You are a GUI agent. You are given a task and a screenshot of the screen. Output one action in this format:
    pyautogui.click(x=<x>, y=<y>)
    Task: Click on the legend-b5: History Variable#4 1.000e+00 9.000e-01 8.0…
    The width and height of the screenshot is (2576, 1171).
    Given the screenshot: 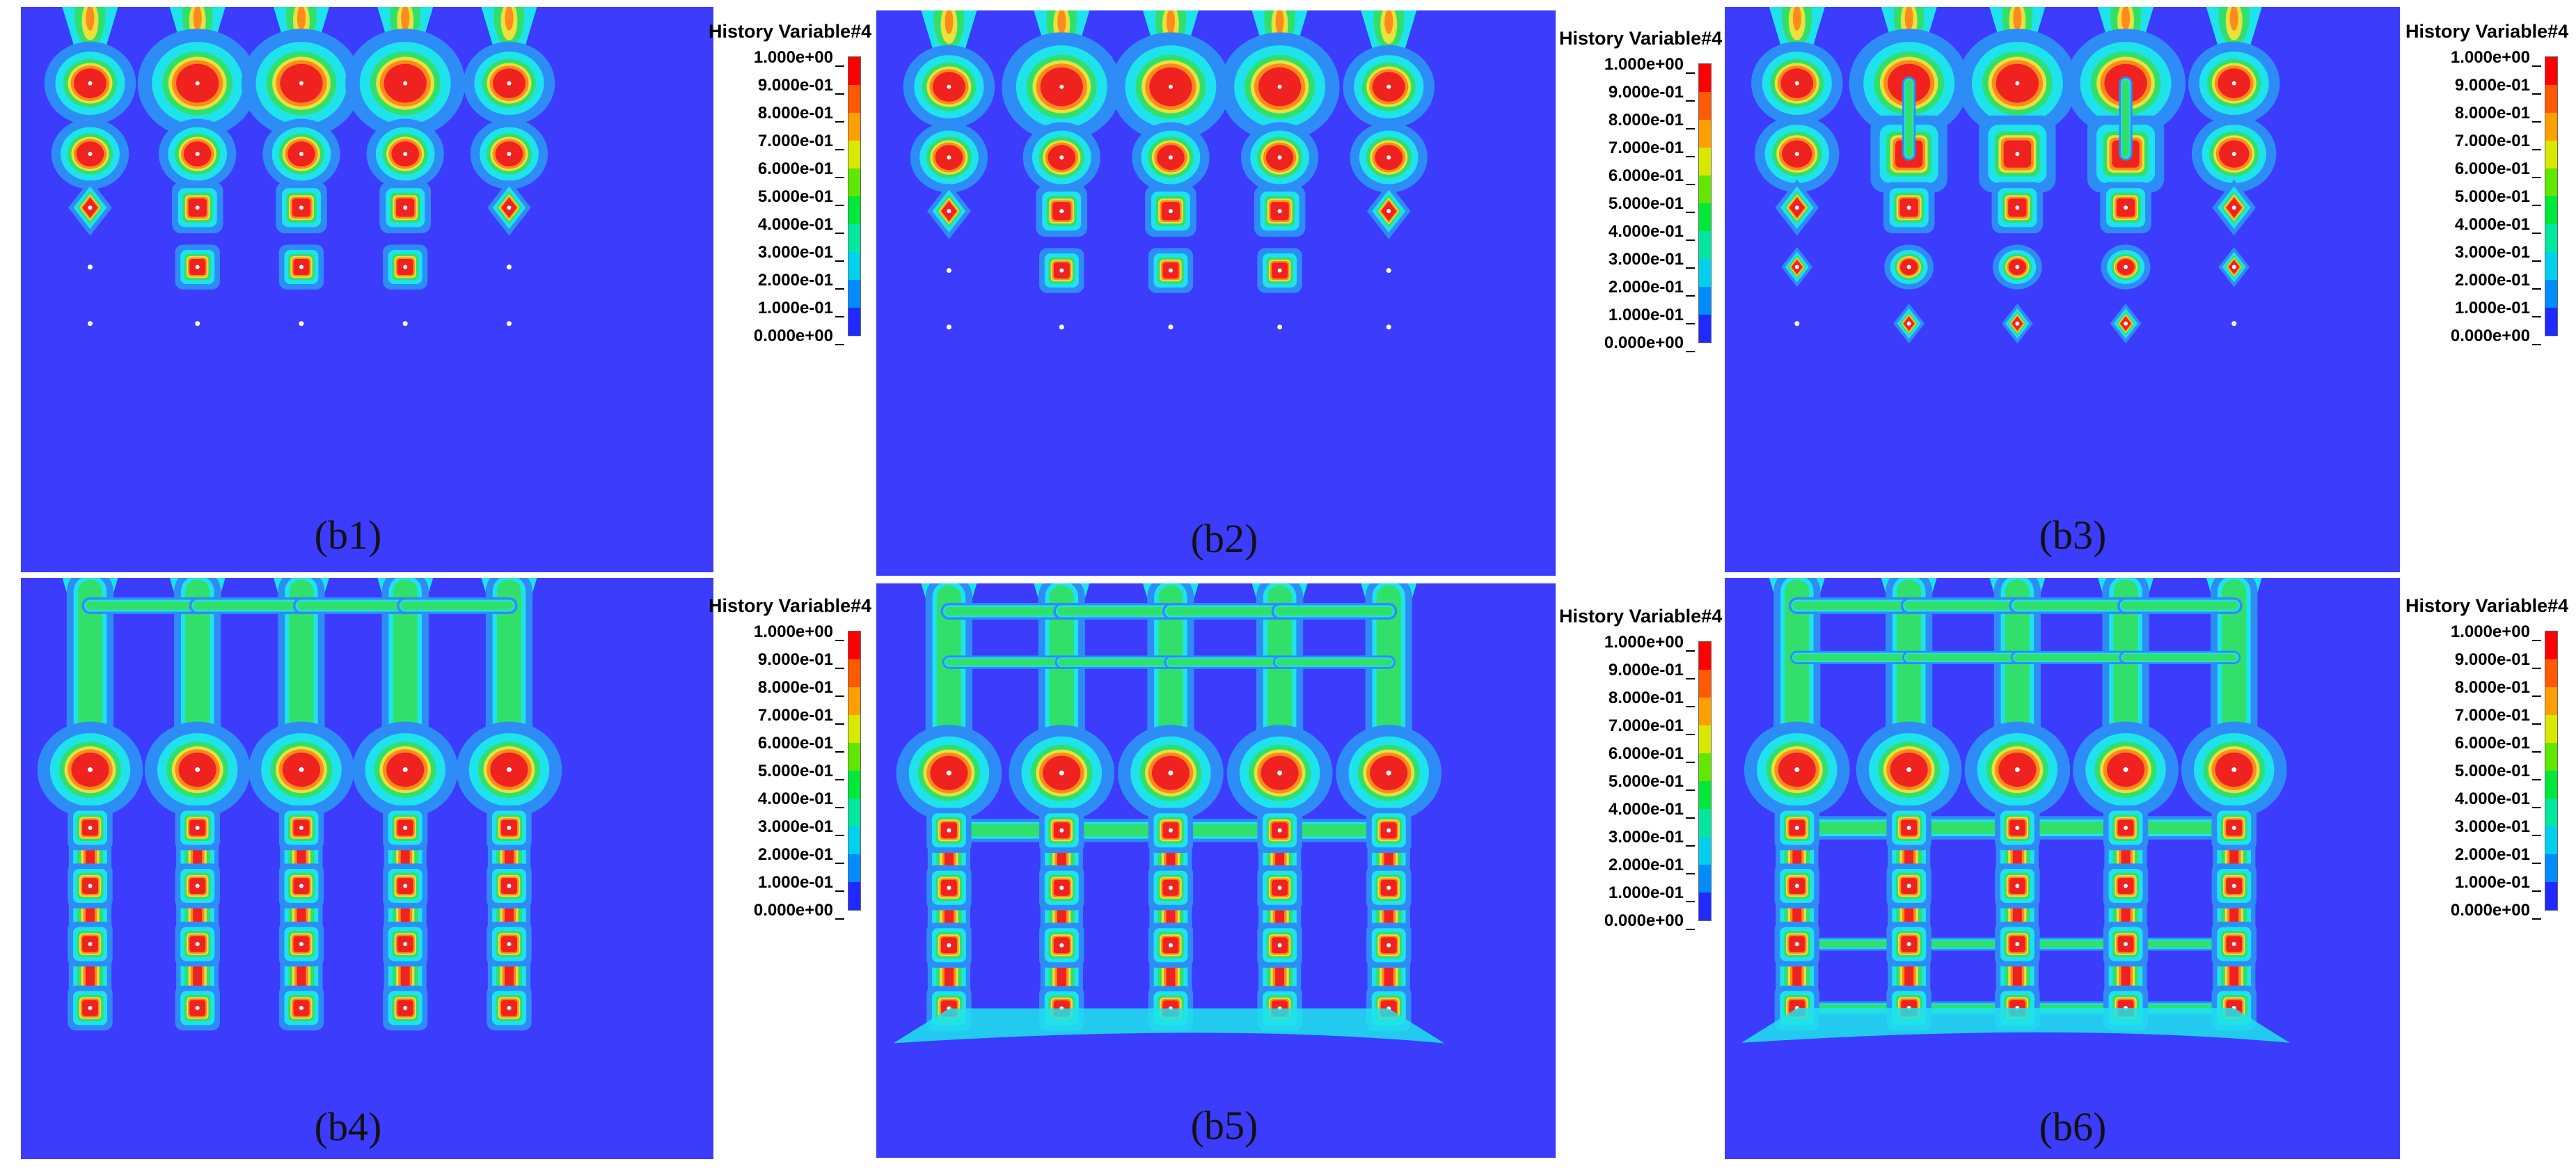 What is the action you would take?
    pyautogui.click(x=1674, y=767)
    